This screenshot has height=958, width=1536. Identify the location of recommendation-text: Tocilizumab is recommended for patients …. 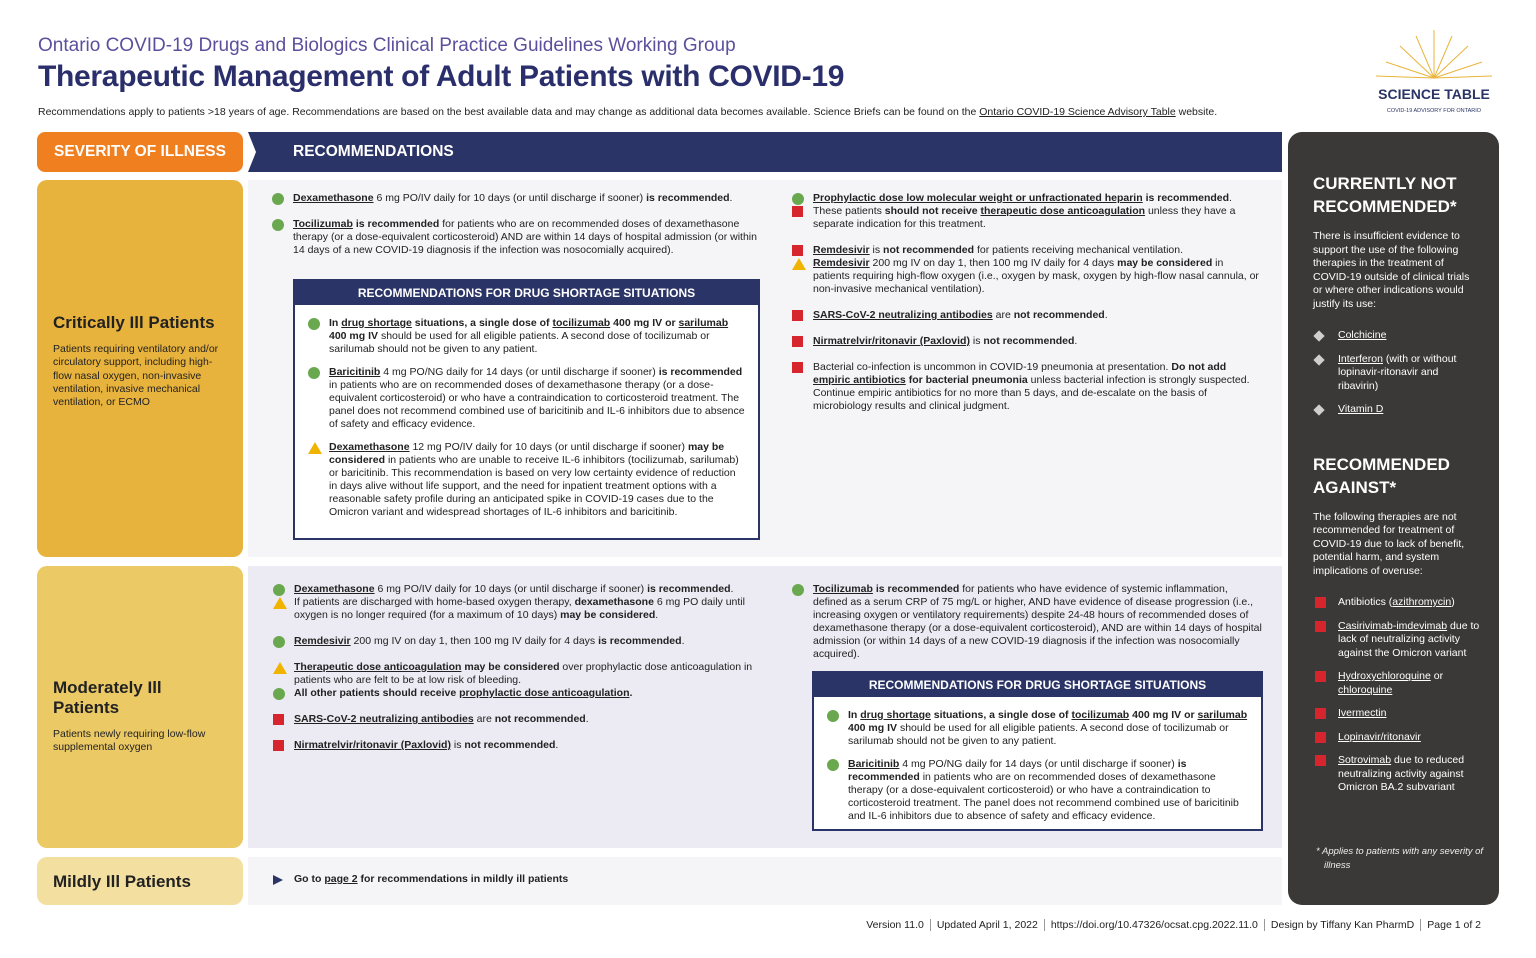
(527, 237).